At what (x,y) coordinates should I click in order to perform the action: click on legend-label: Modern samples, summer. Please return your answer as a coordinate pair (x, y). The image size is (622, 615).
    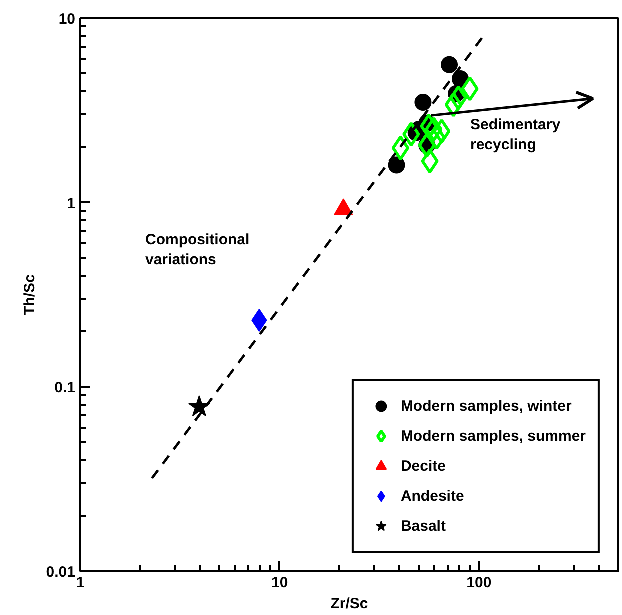
    Looking at the image, I should click on (493, 436).